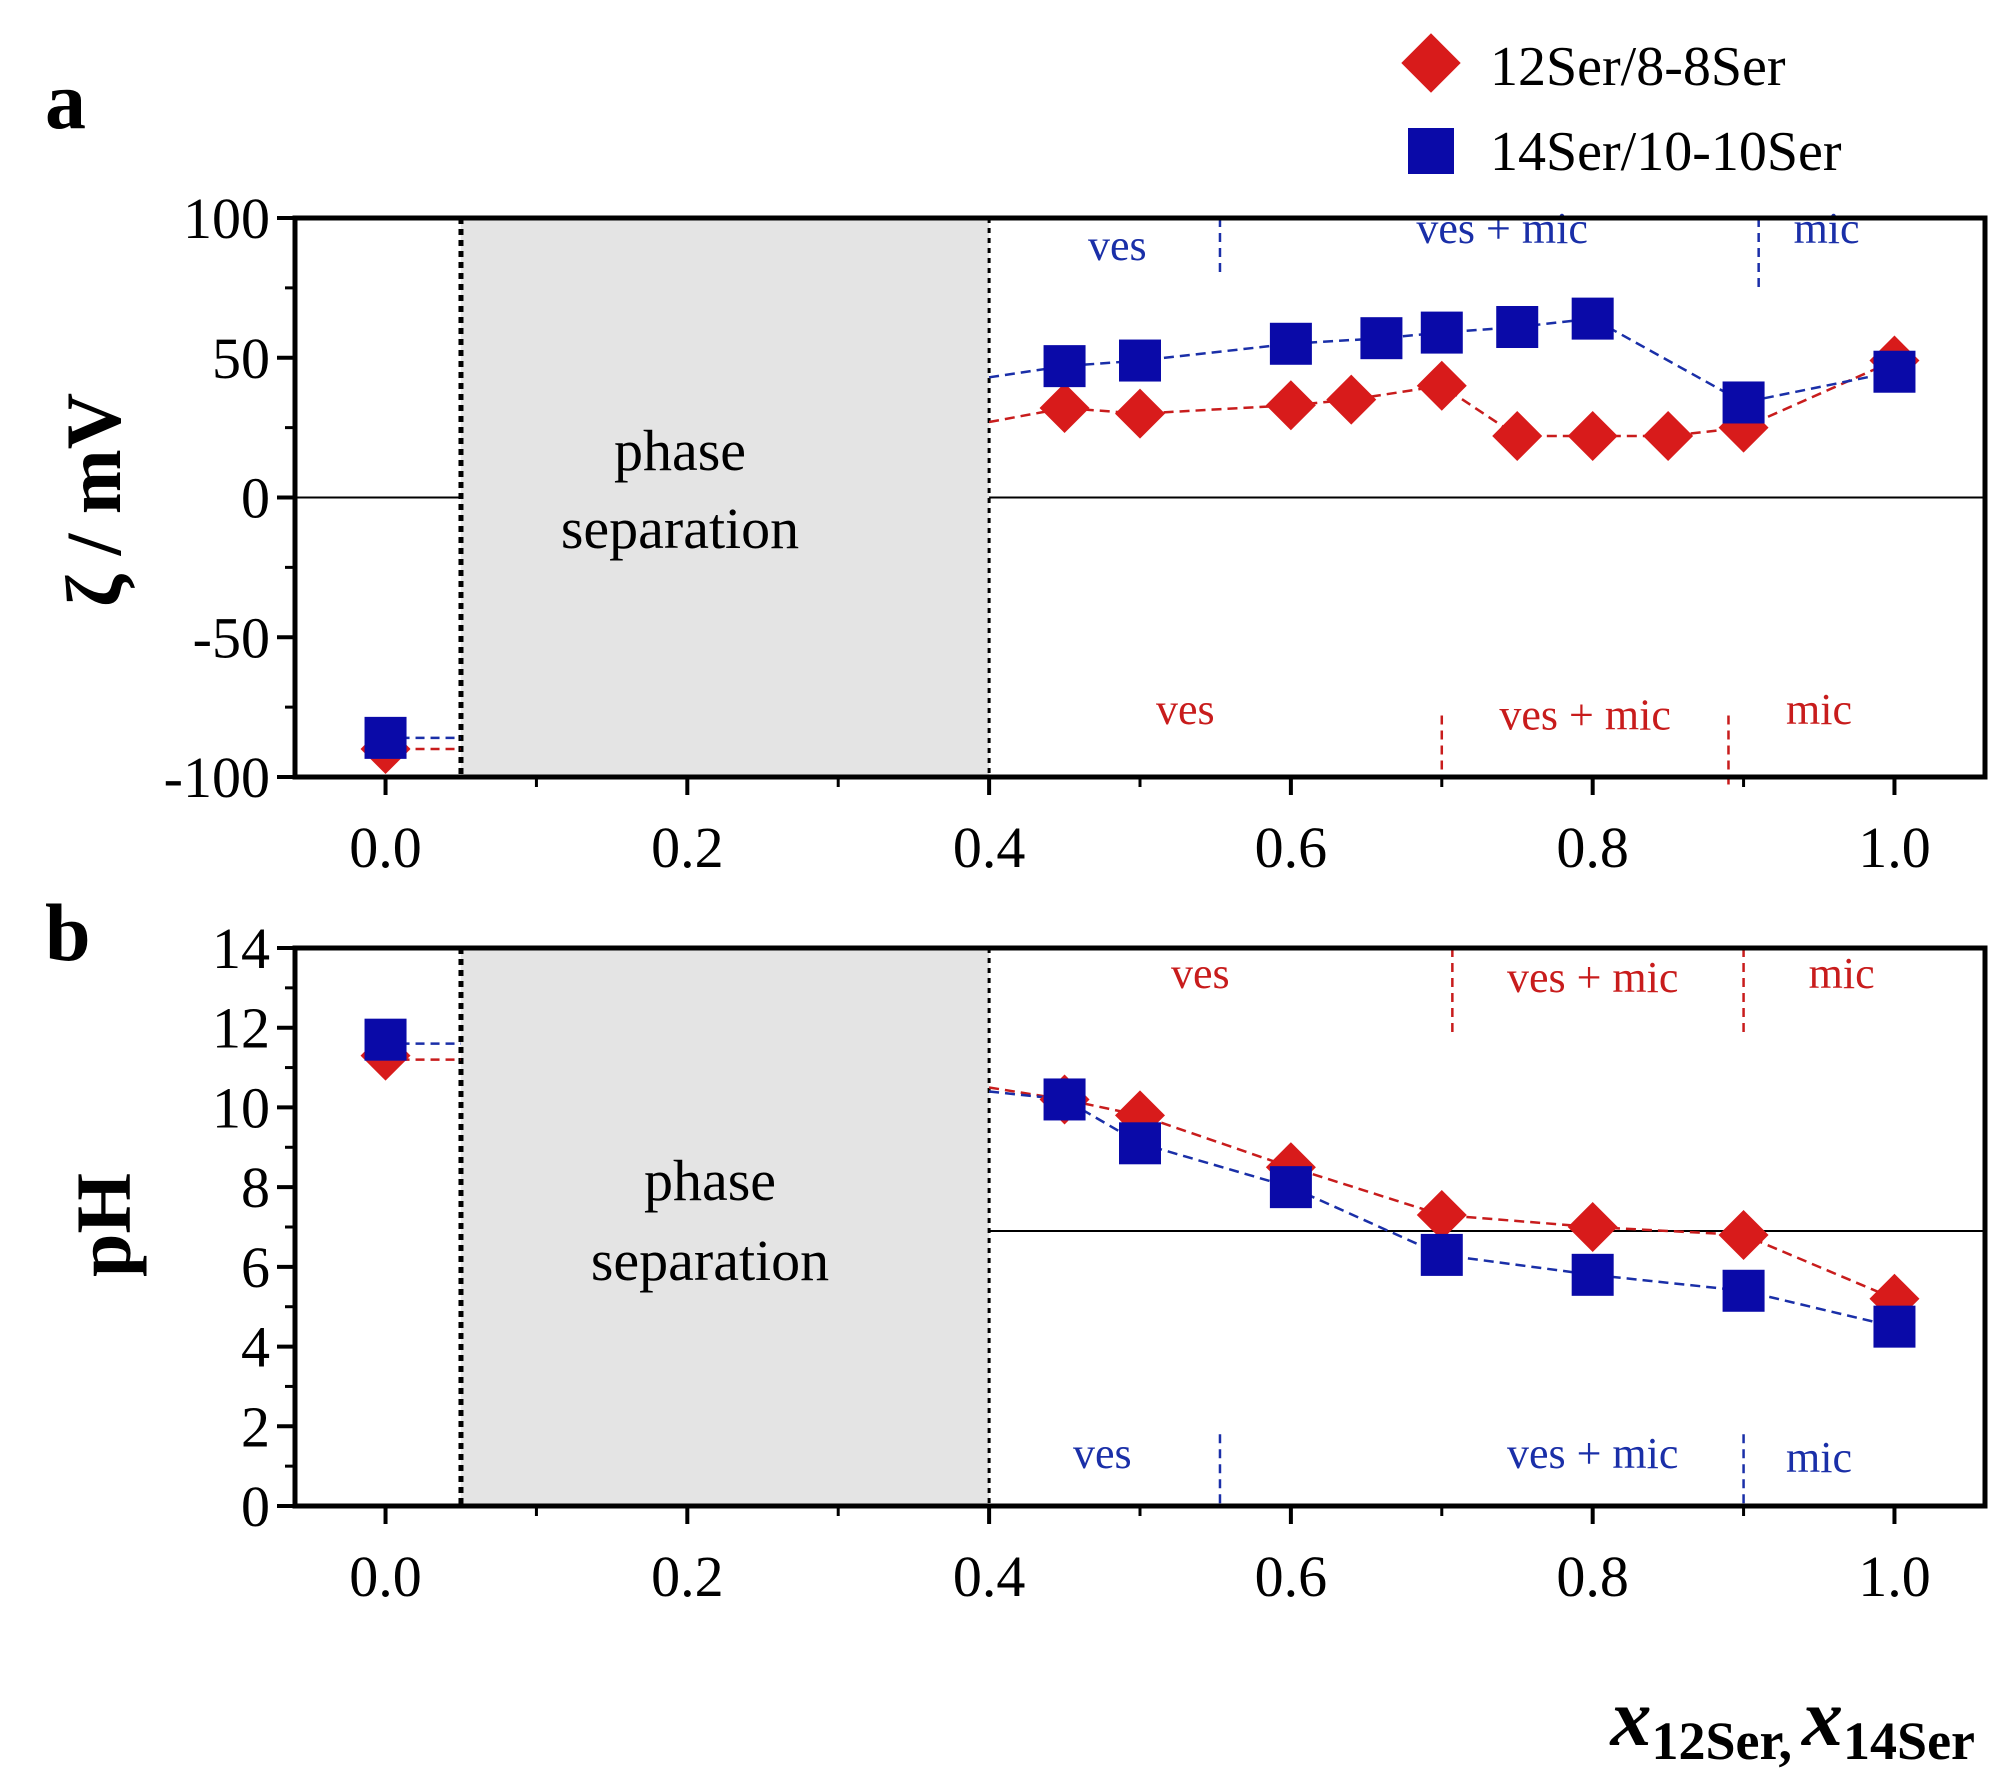 The height and width of the screenshot is (1768, 2015). What do you see at coordinates (1621, 108) in the screenshot?
I see `legend: 12Ser/8-8Ser 14Ser/10-10Ser` at bounding box center [1621, 108].